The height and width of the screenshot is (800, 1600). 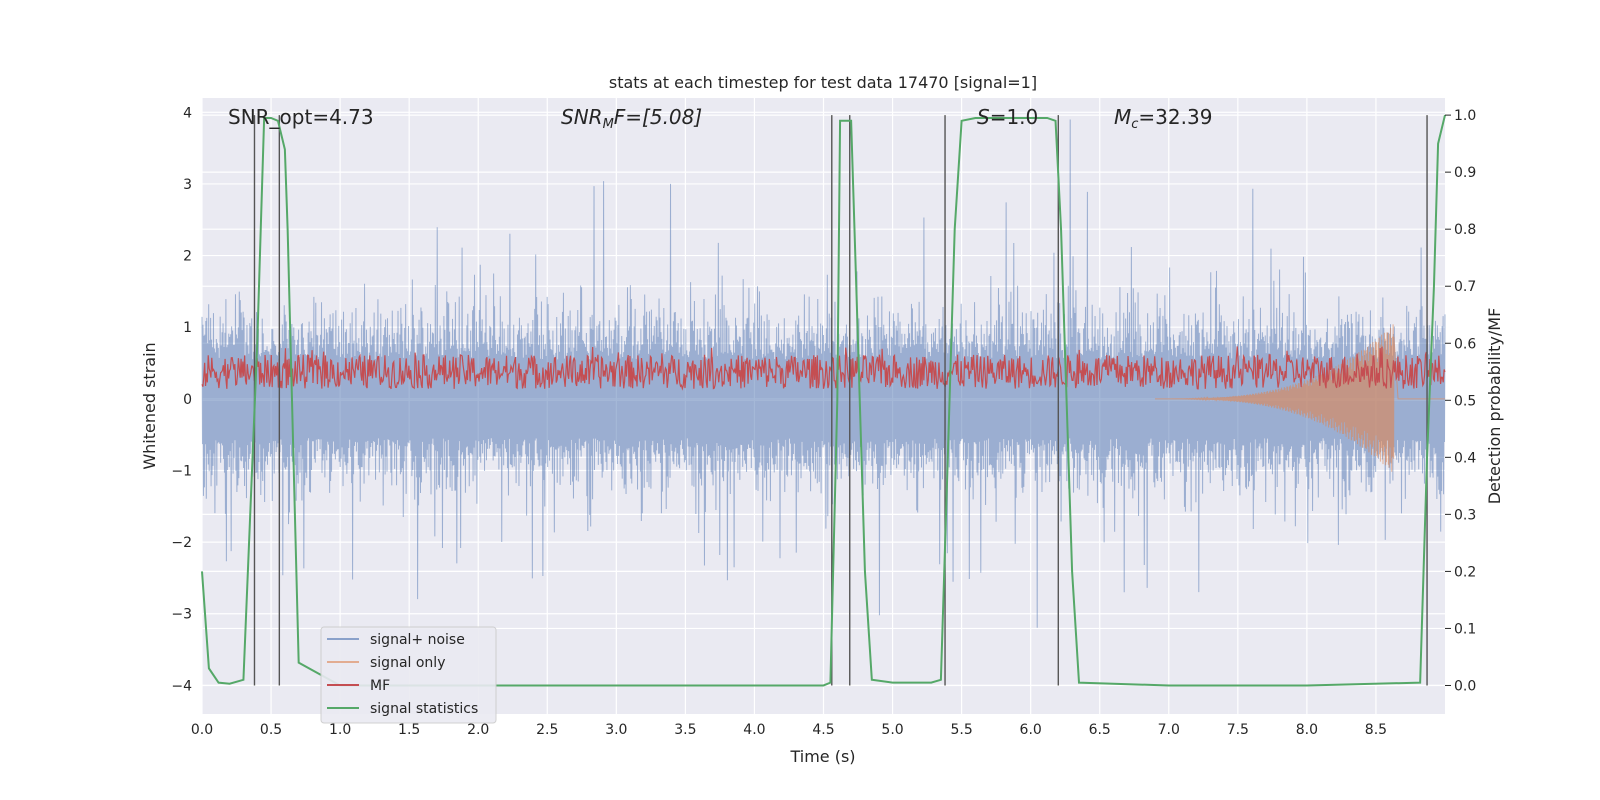 What do you see at coordinates (417, 640) in the screenshot?
I see `legend-label-signal-noise: signal+ noise` at bounding box center [417, 640].